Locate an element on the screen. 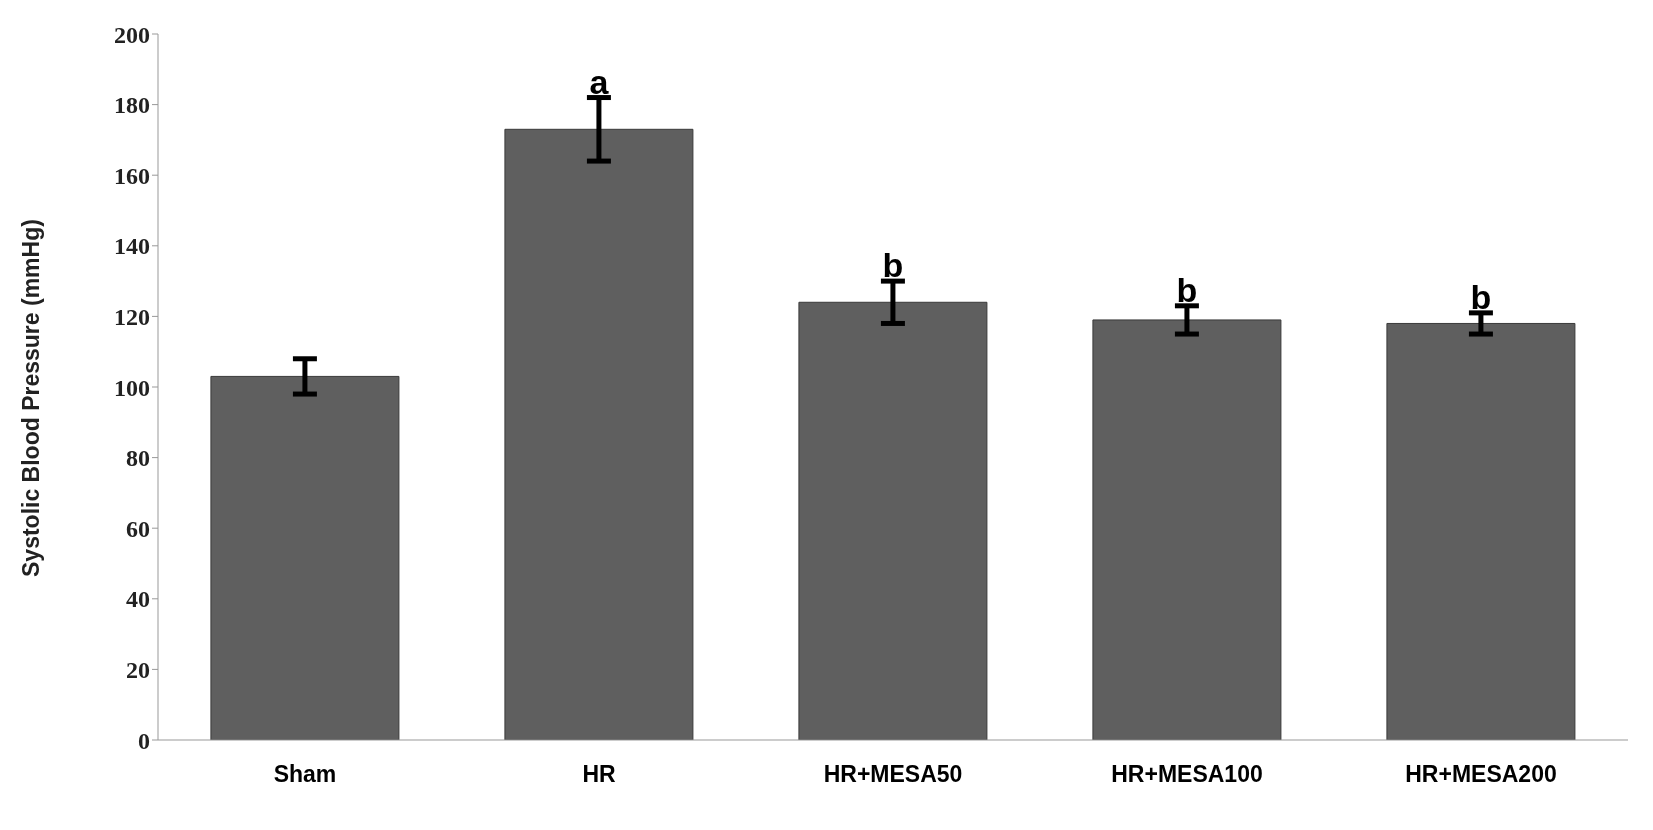  y-axis-title: Systolic Blood Pressure (mmHg) is located at coordinates (31, 398).